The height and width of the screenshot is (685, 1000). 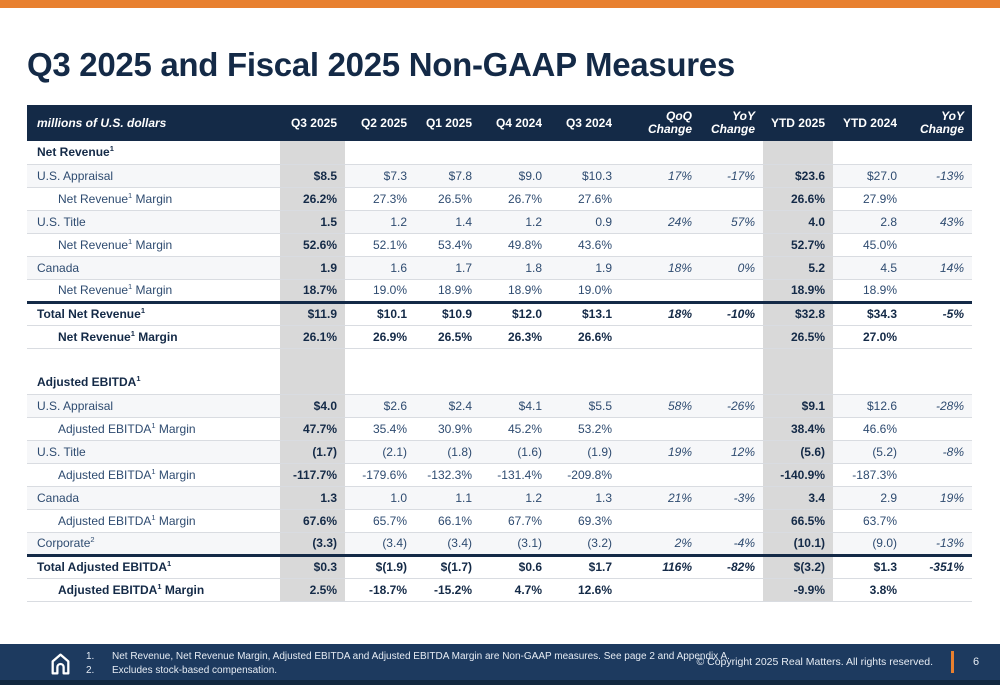 I want to click on cell: 27.0%, so click(x=869, y=337).